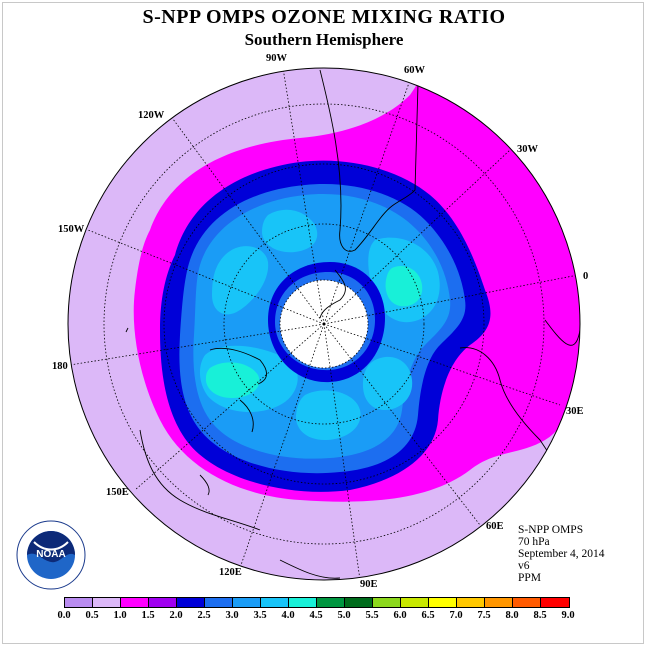 This screenshot has width=648, height=648. What do you see at coordinates (64, 615) in the screenshot?
I see `colorbar-tick-label: 0.0` at bounding box center [64, 615].